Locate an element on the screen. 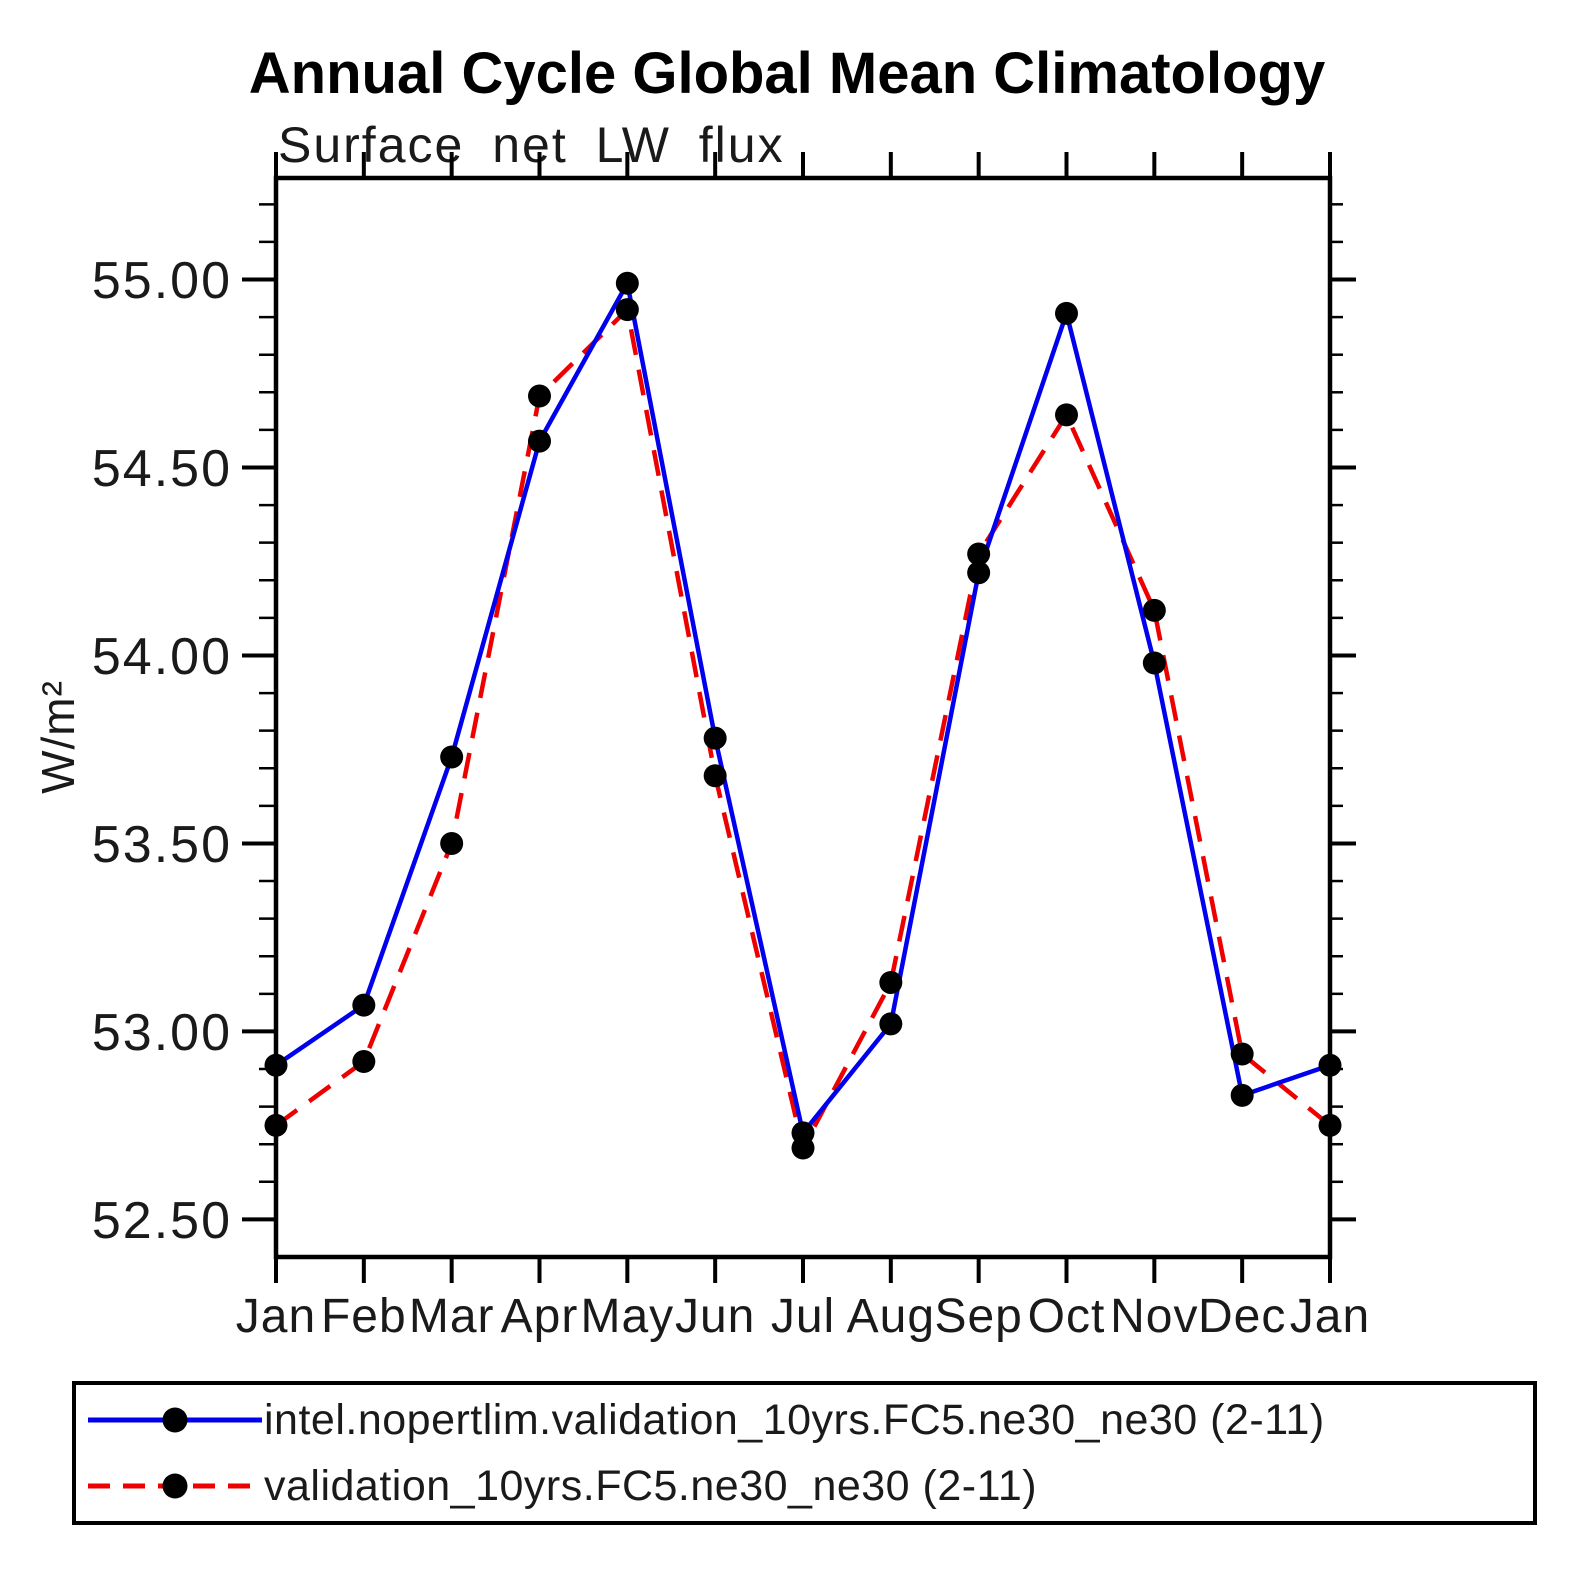  x-tick-label: Oct is located at coordinates (1067, 1316).